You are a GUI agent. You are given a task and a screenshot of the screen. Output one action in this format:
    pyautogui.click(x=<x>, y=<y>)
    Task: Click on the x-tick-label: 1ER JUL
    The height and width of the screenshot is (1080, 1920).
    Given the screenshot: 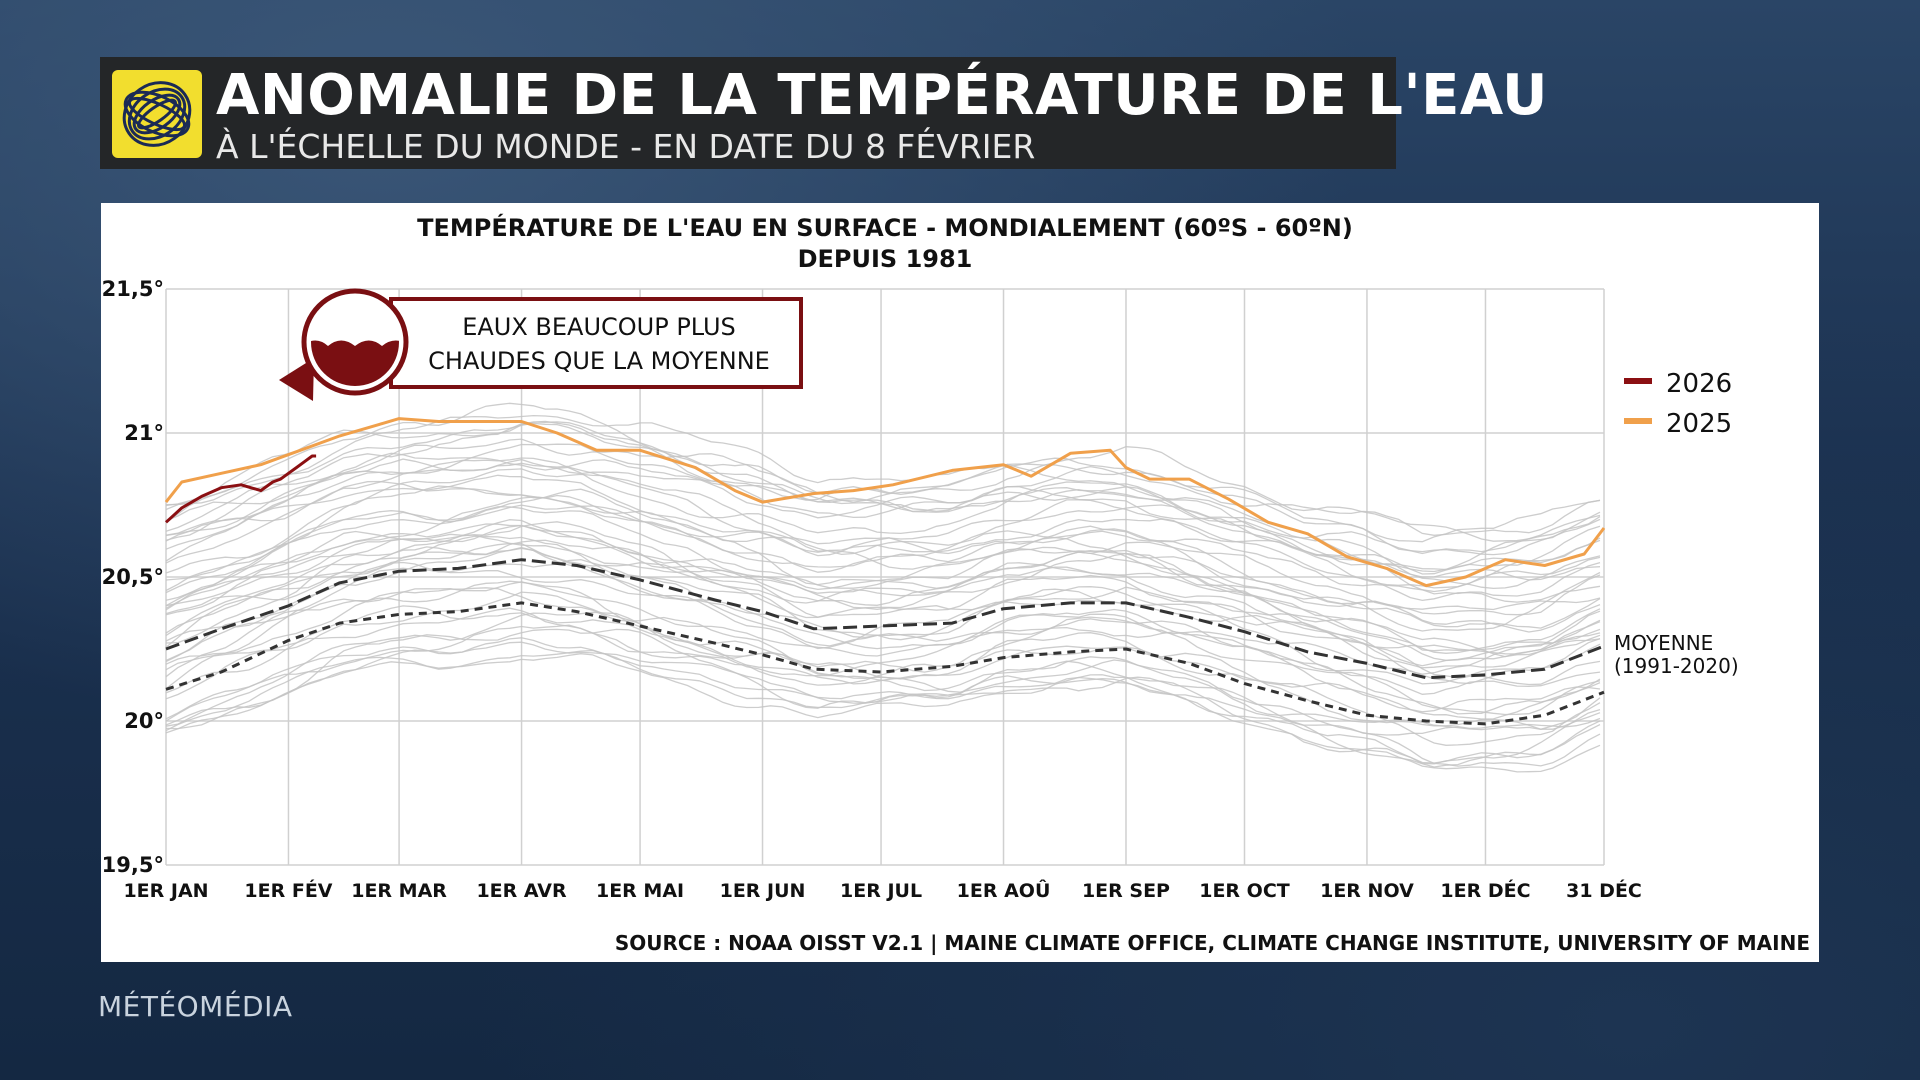 What is the action you would take?
    pyautogui.click(x=881, y=891)
    